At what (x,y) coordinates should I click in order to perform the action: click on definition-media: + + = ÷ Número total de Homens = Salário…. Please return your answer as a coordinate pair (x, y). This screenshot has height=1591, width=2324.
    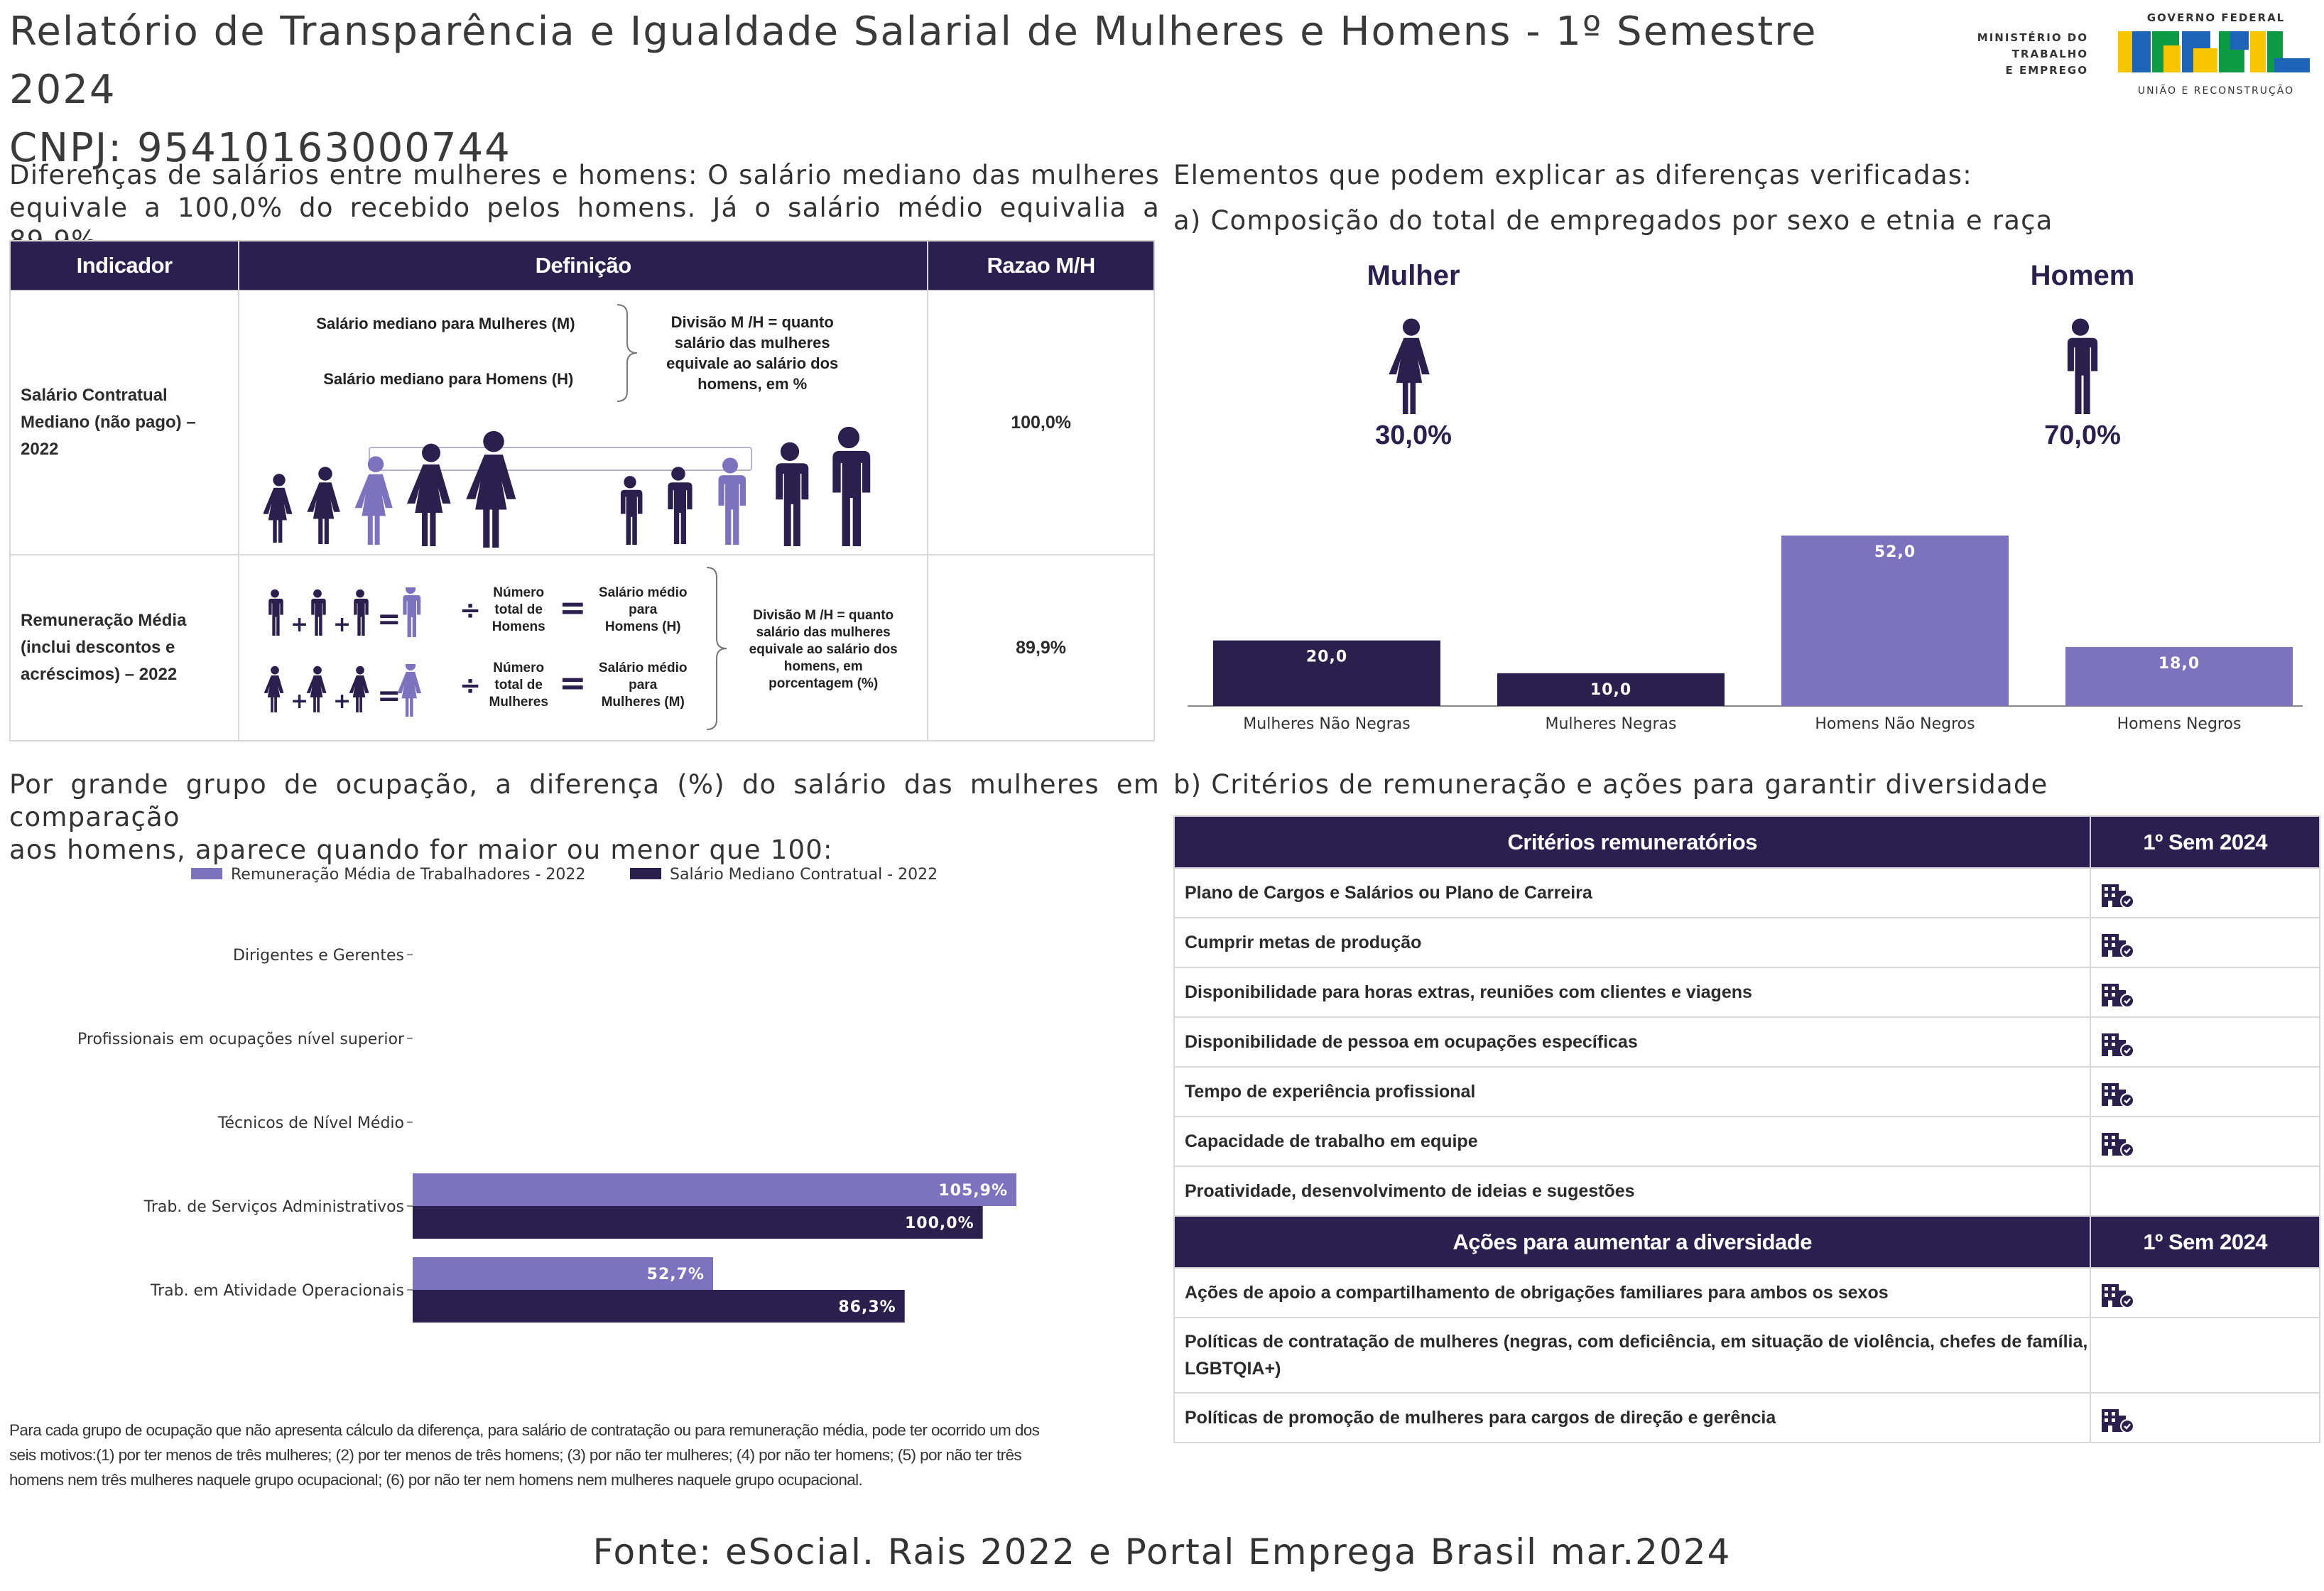
    Looking at the image, I should click on (583, 648).